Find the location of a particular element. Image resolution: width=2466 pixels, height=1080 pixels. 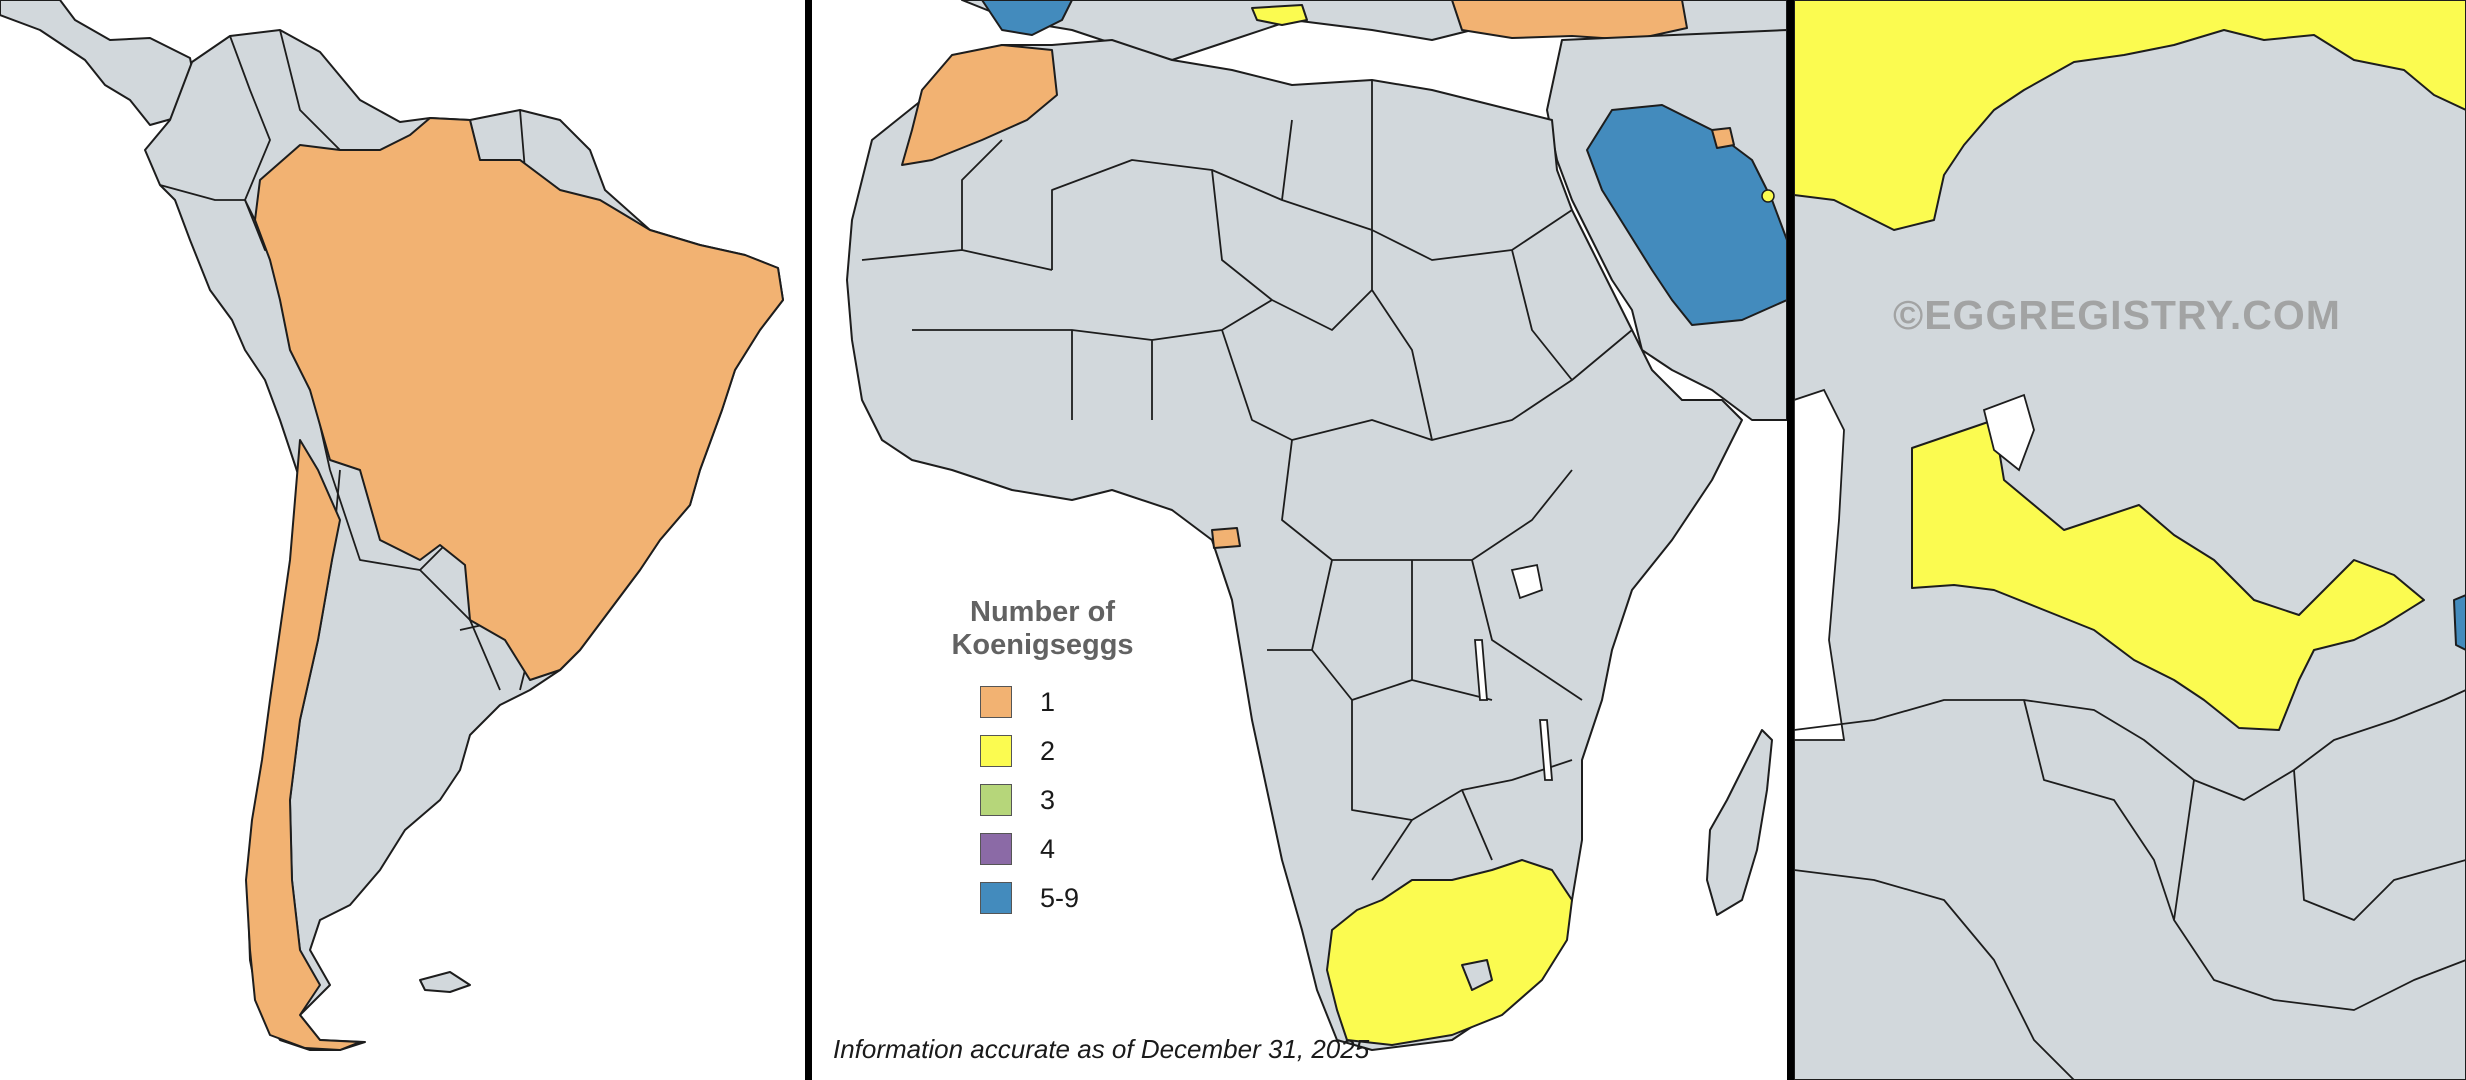

bolivia-border is located at coordinates (390, 520).